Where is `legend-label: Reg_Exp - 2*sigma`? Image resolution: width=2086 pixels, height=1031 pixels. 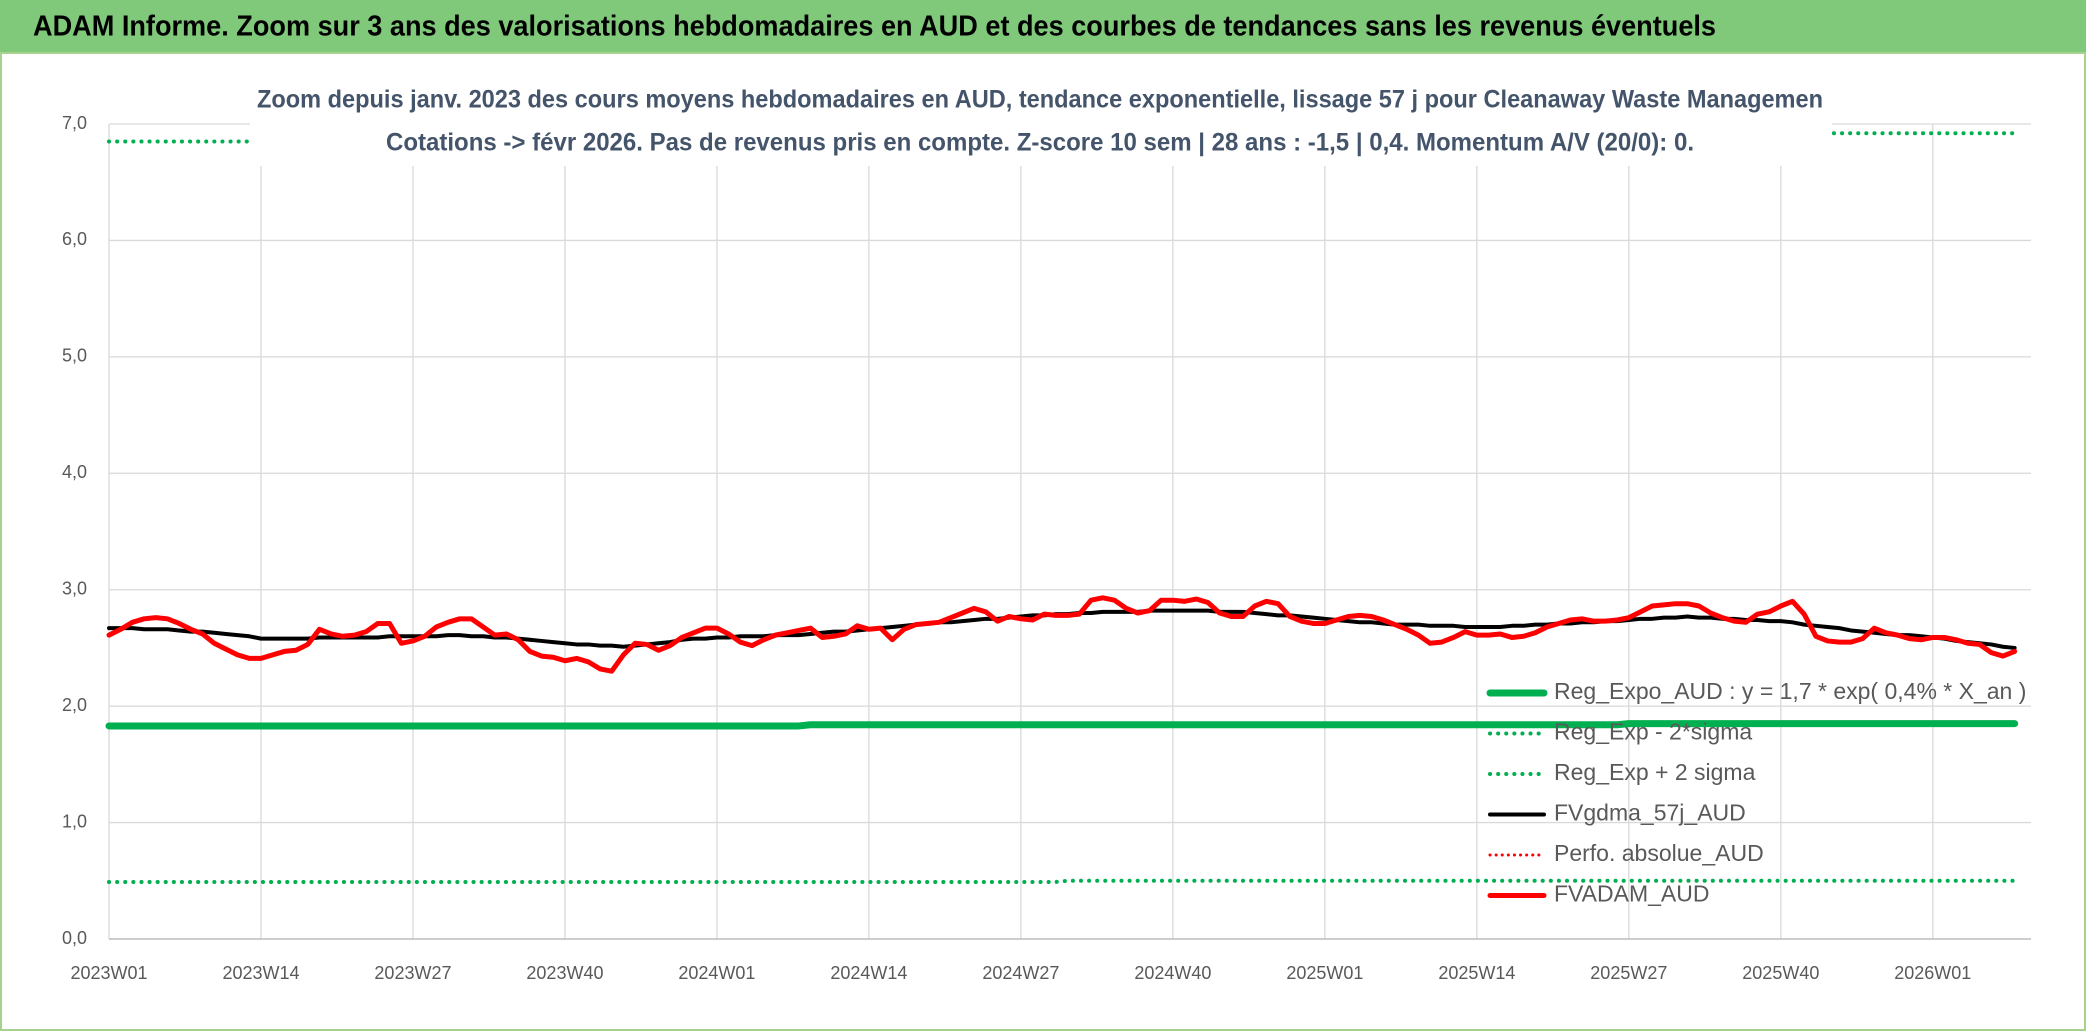 legend-label: Reg_Exp - 2*sigma is located at coordinates (1653, 732).